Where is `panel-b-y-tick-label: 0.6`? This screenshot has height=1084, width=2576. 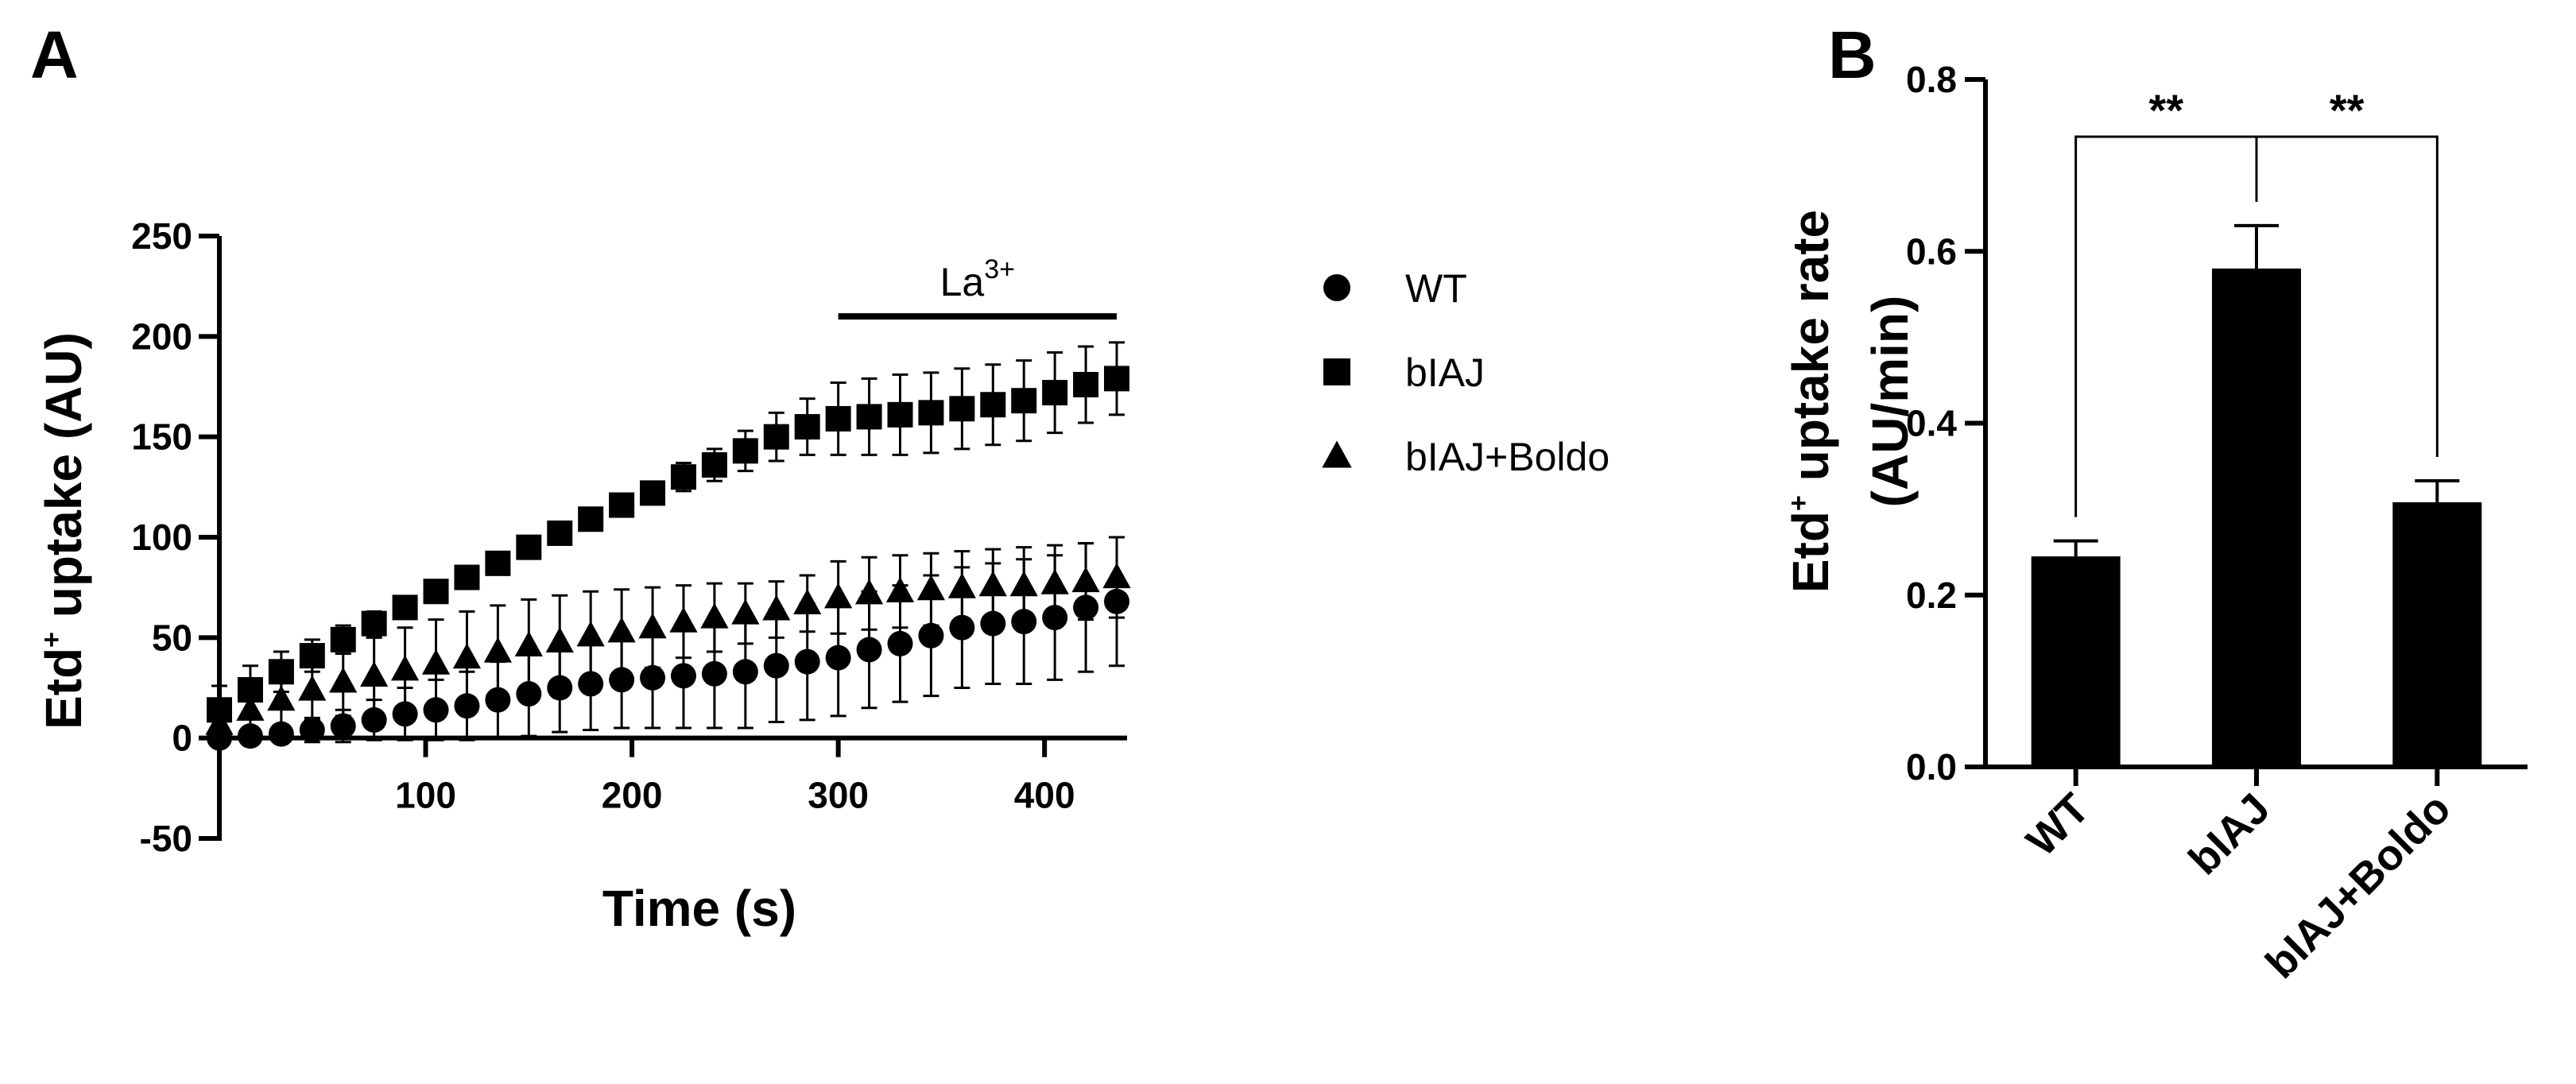 panel-b-y-tick-label: 0.6 is located at coordinates (1931, 251).